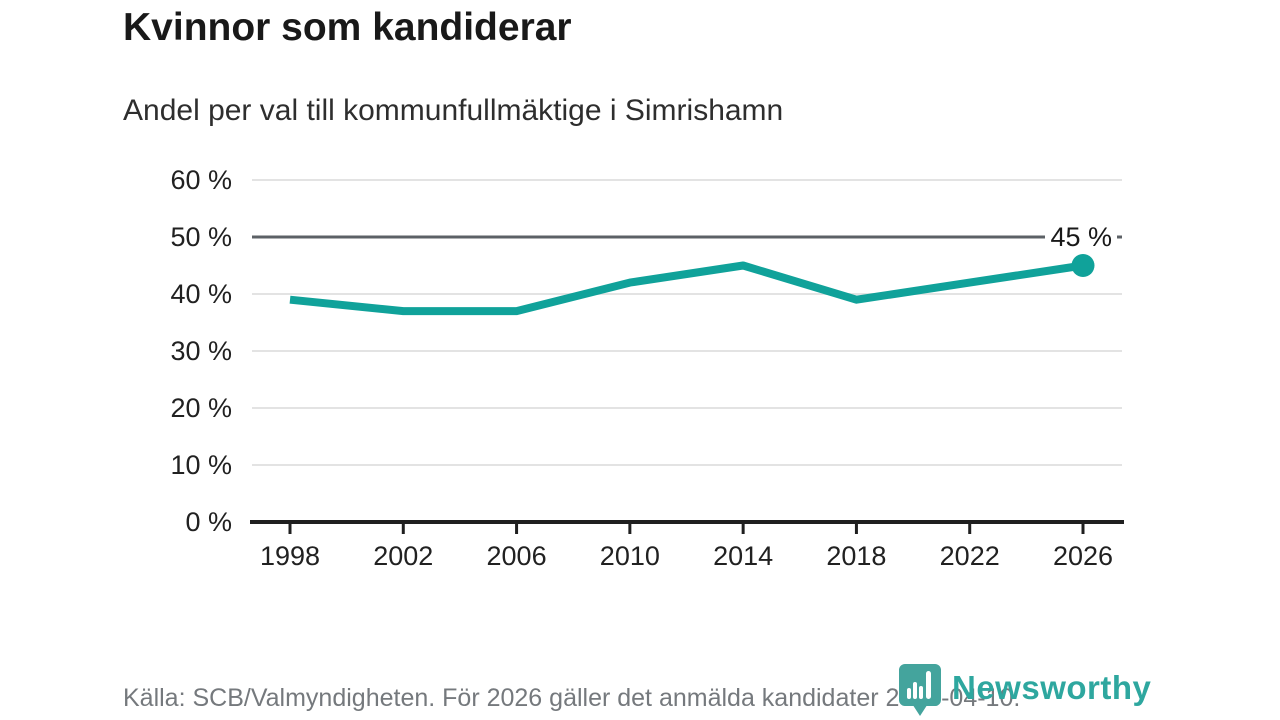 This screenshot has width=1280, height=720. What do you see at coordinates (201, 351) in the screenshot?
I see `y-axis-tick-label: 30 %` at bounding box center [201, 351].